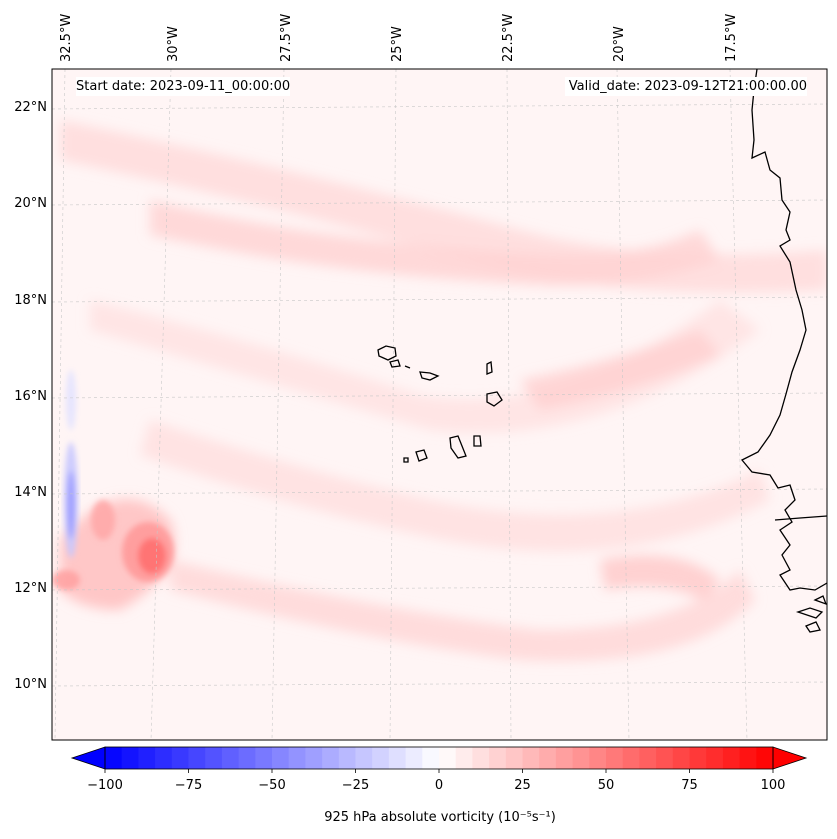 This screenshot has width=837, height=839. What do you see at coordinates (685, 86) in the screenshot?
I see `valid-date-label: Valid_date: 2023-09-12T21:00:00.00` at bounding box center [685, 86].